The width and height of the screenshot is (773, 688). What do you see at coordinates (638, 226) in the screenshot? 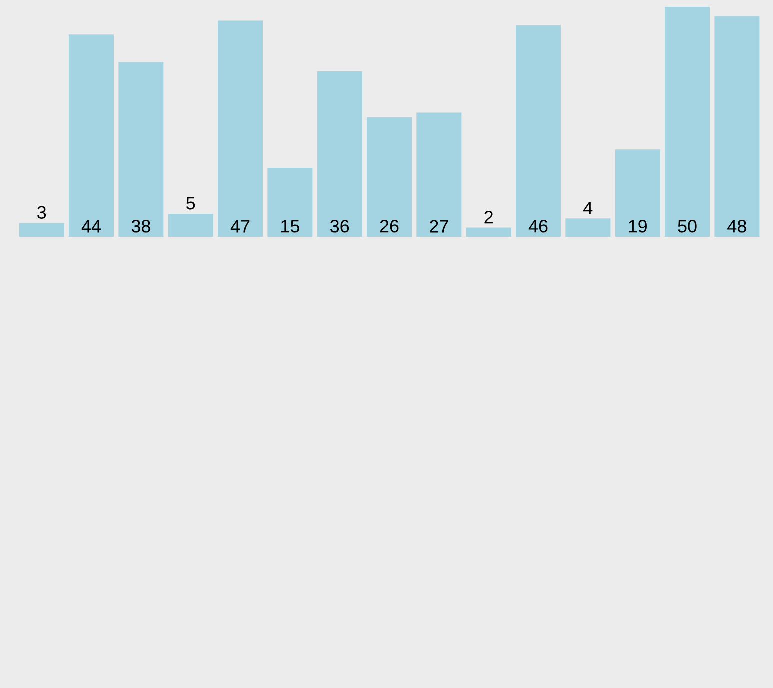
I see `data-label: 19` at bounding box center [638, 226].